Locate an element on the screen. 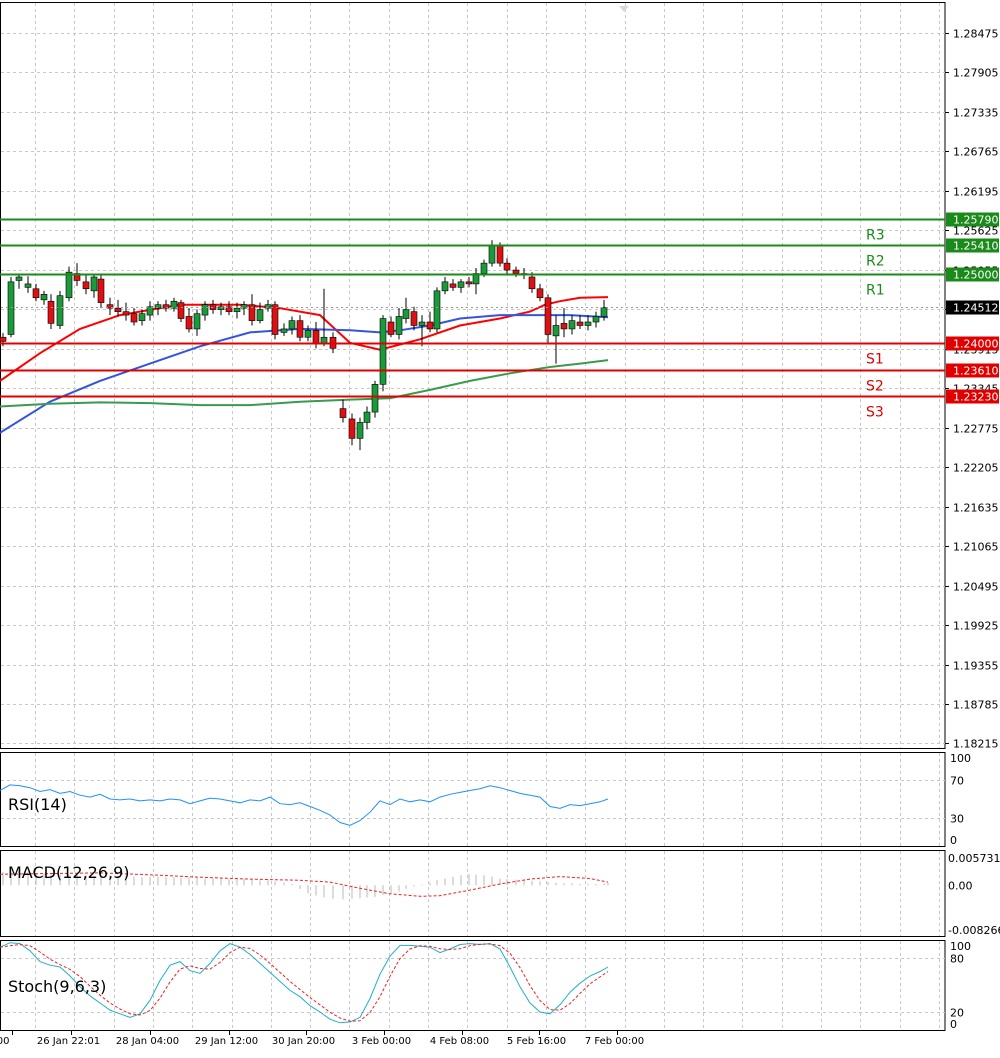 The width and height of the screenshot is (1000, 1058). y-tick-label: 1.21635 is located at coordinates (976, 508).